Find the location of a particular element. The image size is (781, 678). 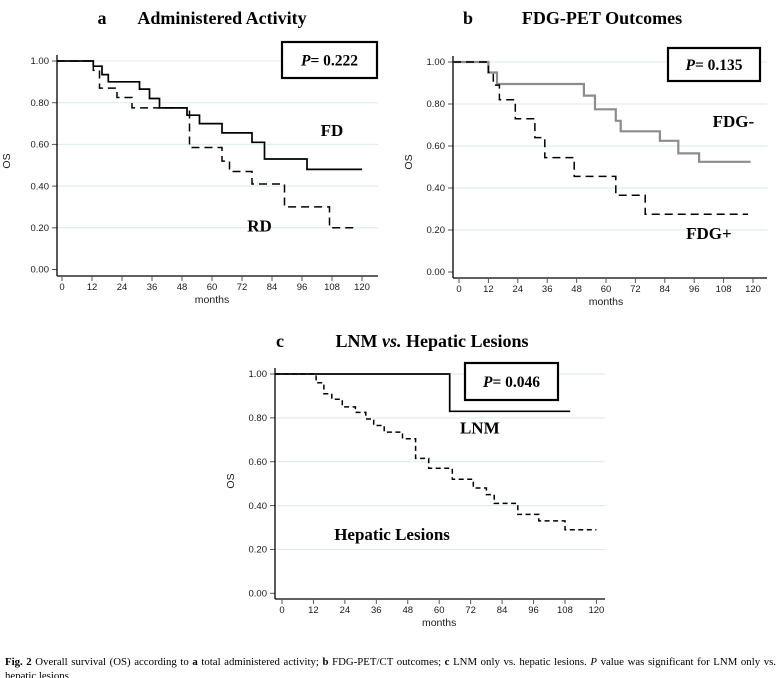

caption-segment: P is located at coordinates (593, 661).